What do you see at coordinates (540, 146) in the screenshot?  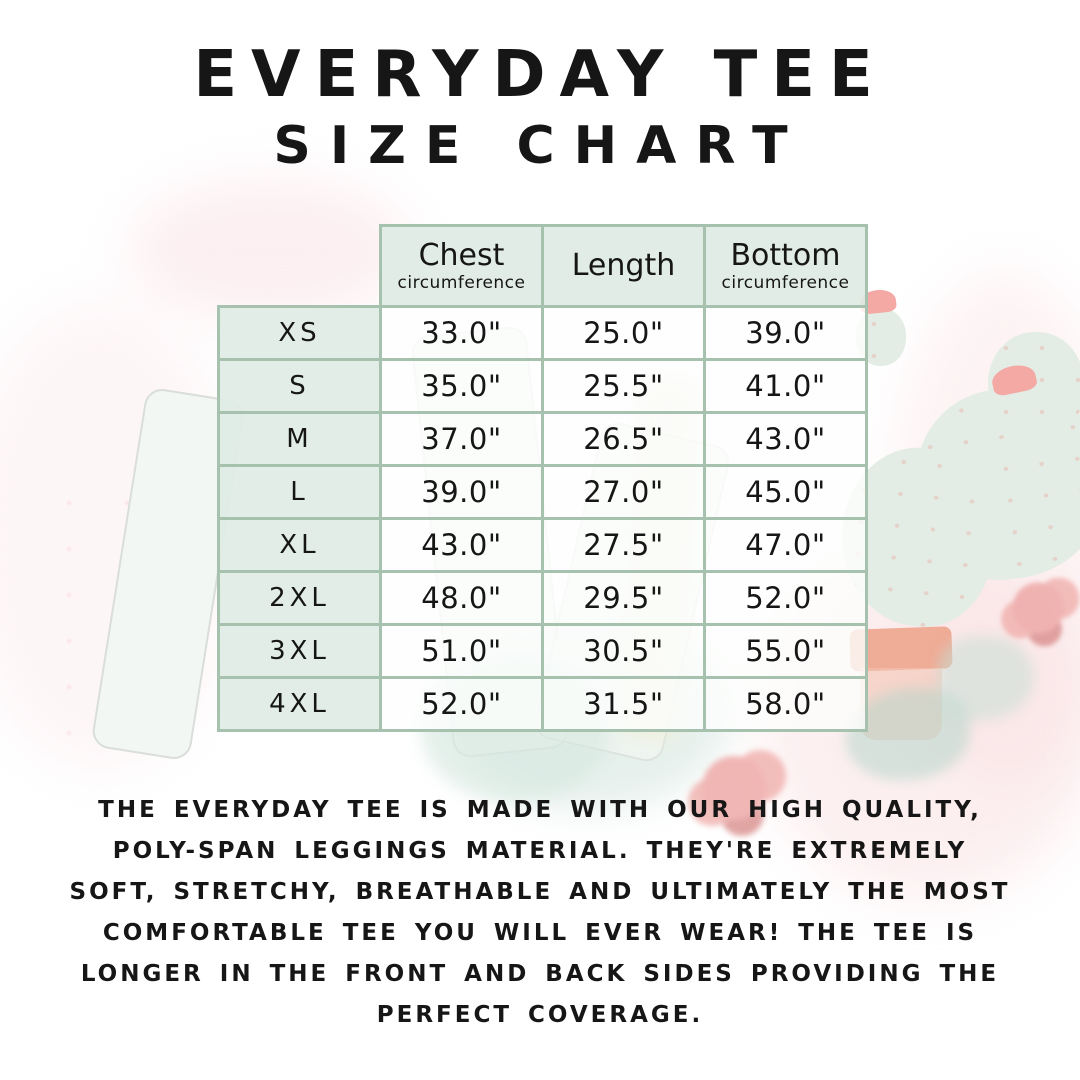 I see `page-subtitle: SIZE CHART` at bounding box center [540, 146].